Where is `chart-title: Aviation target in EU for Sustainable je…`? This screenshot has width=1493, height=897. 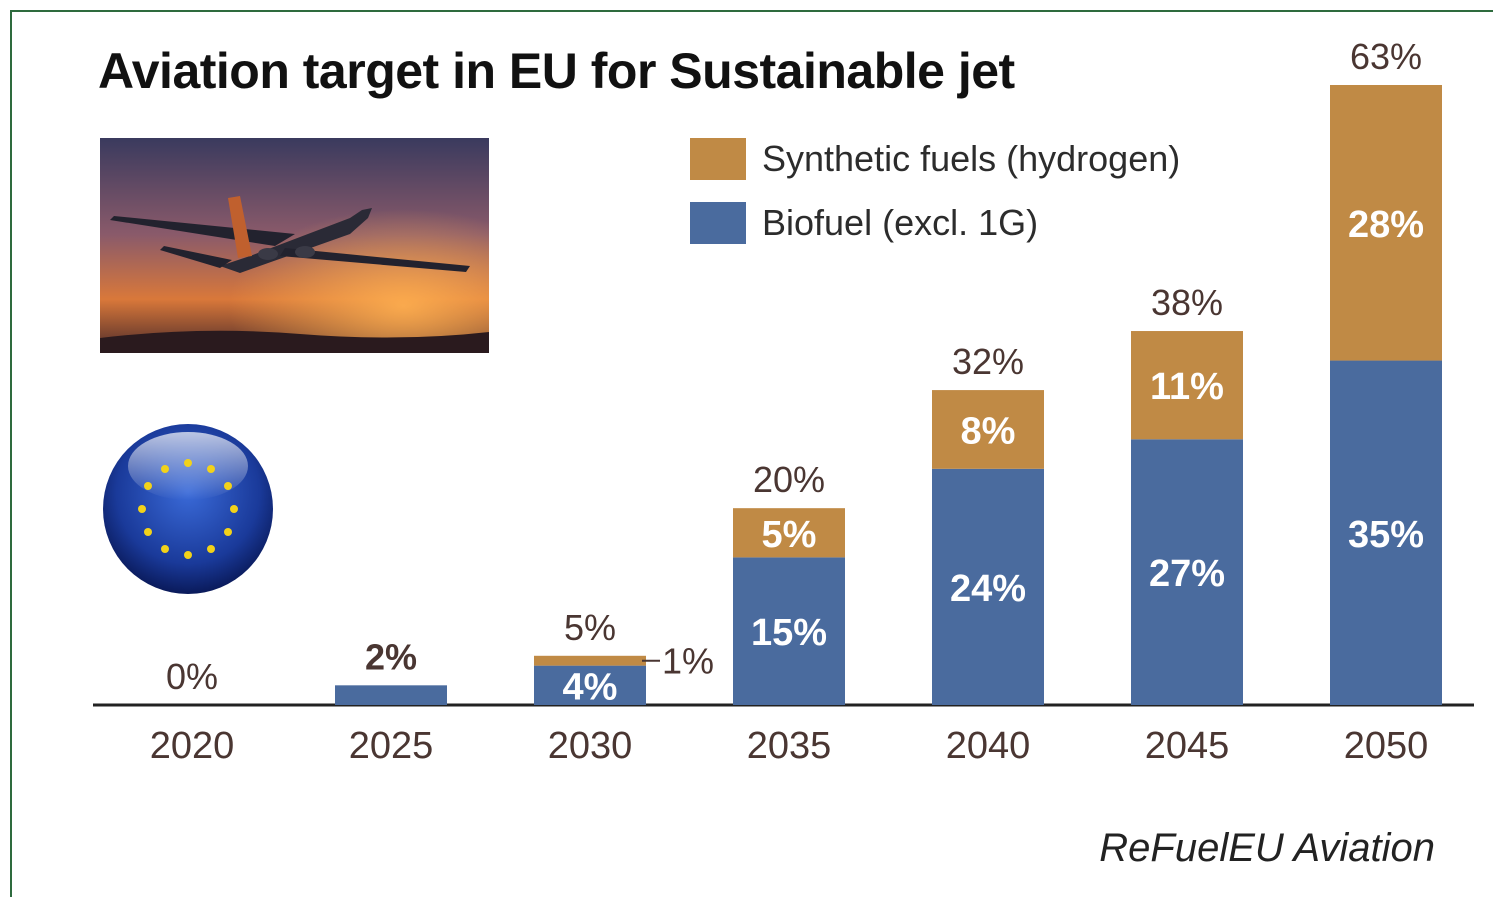
chart-title: Aviation target in EU for Sustainable je… is located at coordinates (556, 71).